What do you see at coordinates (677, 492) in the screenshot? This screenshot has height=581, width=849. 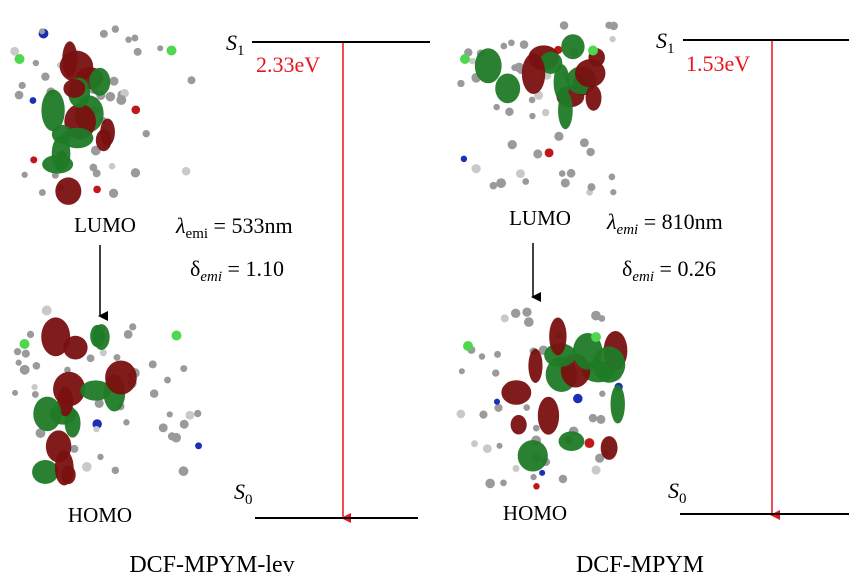 I see `s0-label: S0` at bounding box center [677, 492].